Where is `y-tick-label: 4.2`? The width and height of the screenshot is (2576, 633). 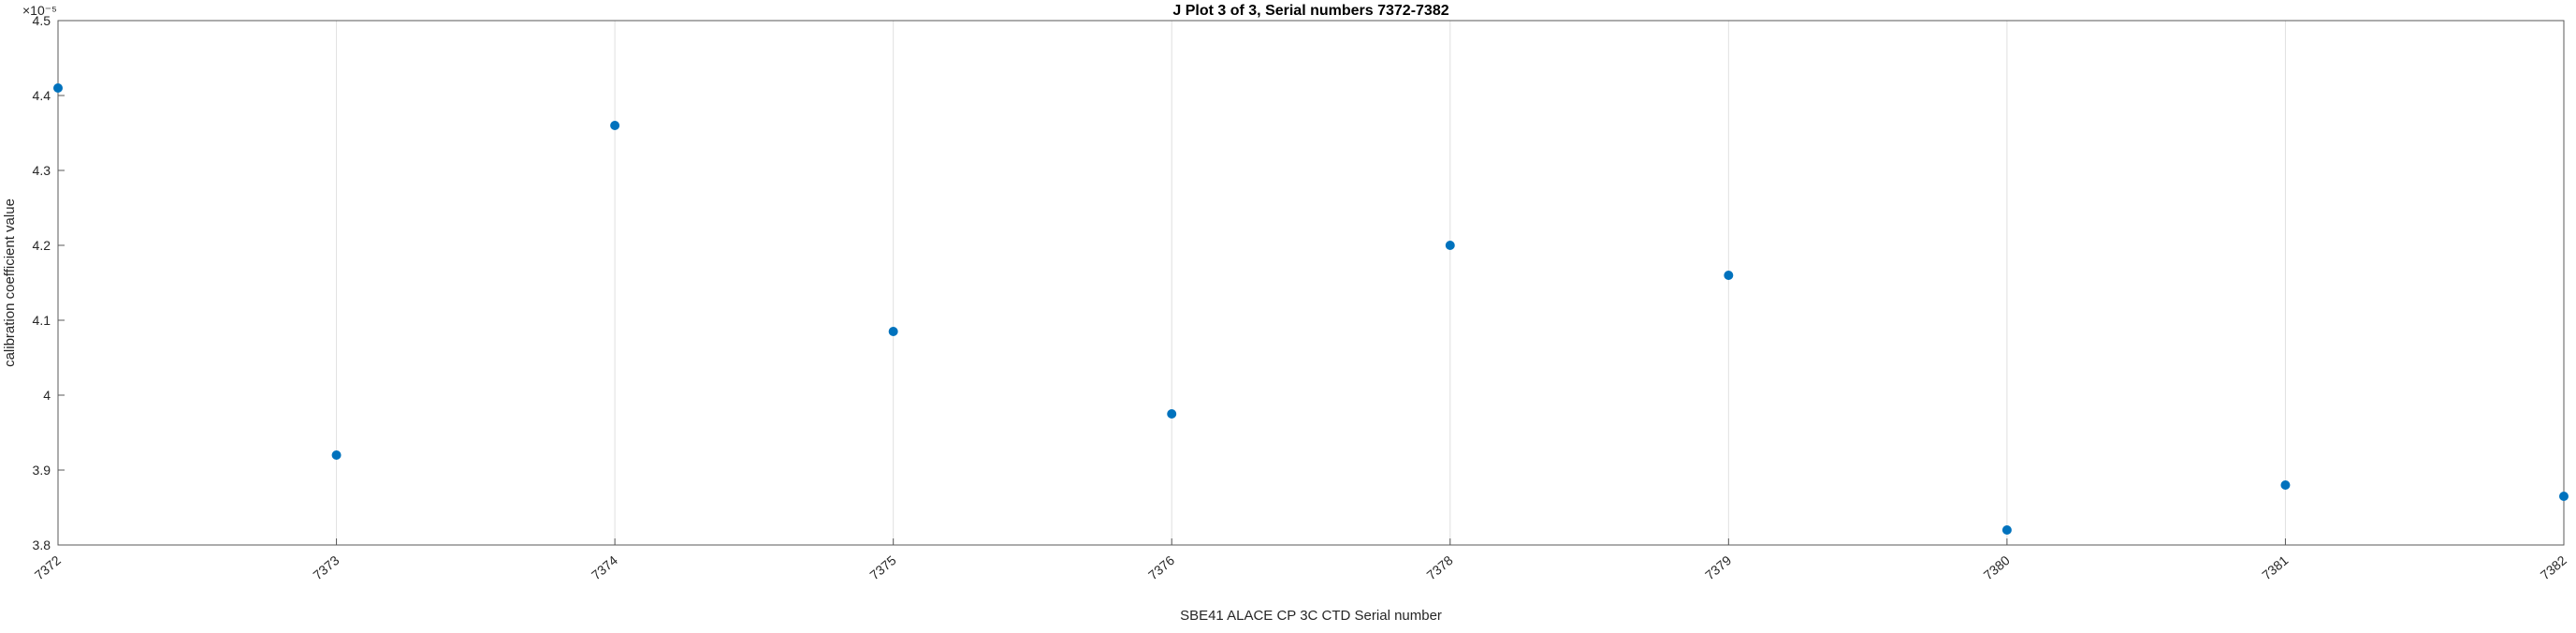
y-tick-label: 4.2 is located at coordinates (42, 246).